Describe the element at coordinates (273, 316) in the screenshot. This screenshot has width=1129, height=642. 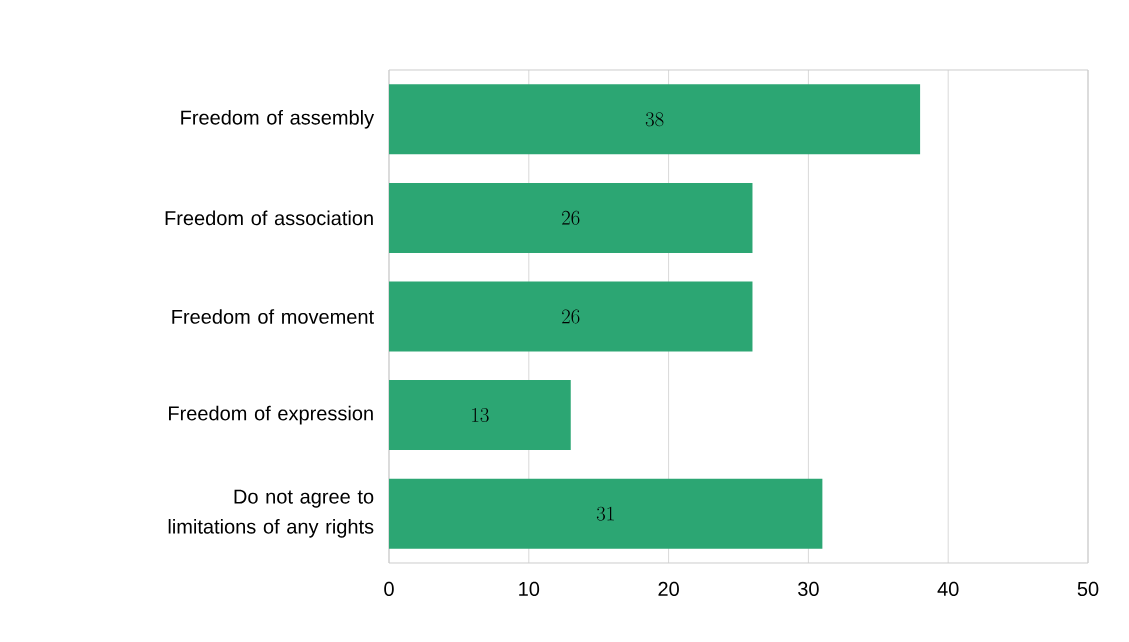
I see `y-tick-label: Freedom of movement` at that location.